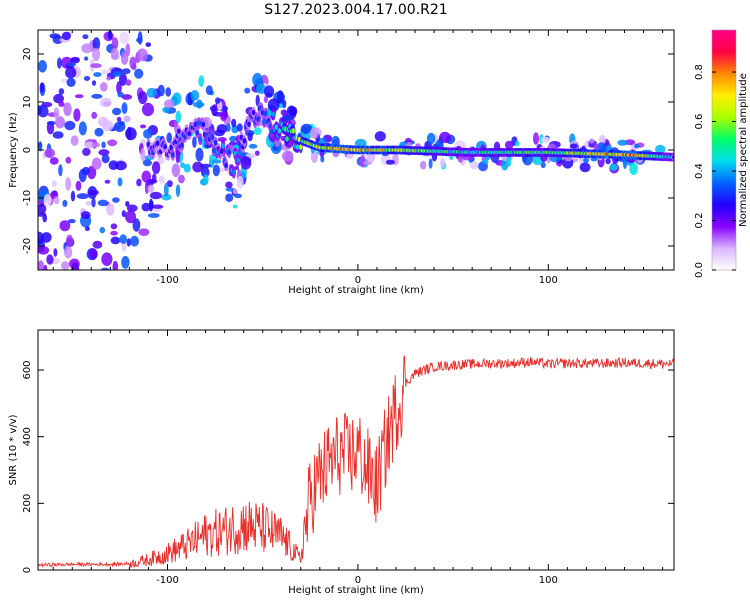 The height and width of the screenshot is (600, 750). I want to click on snr-x-axis-label: Height of straight line (km), so click(356, 590).